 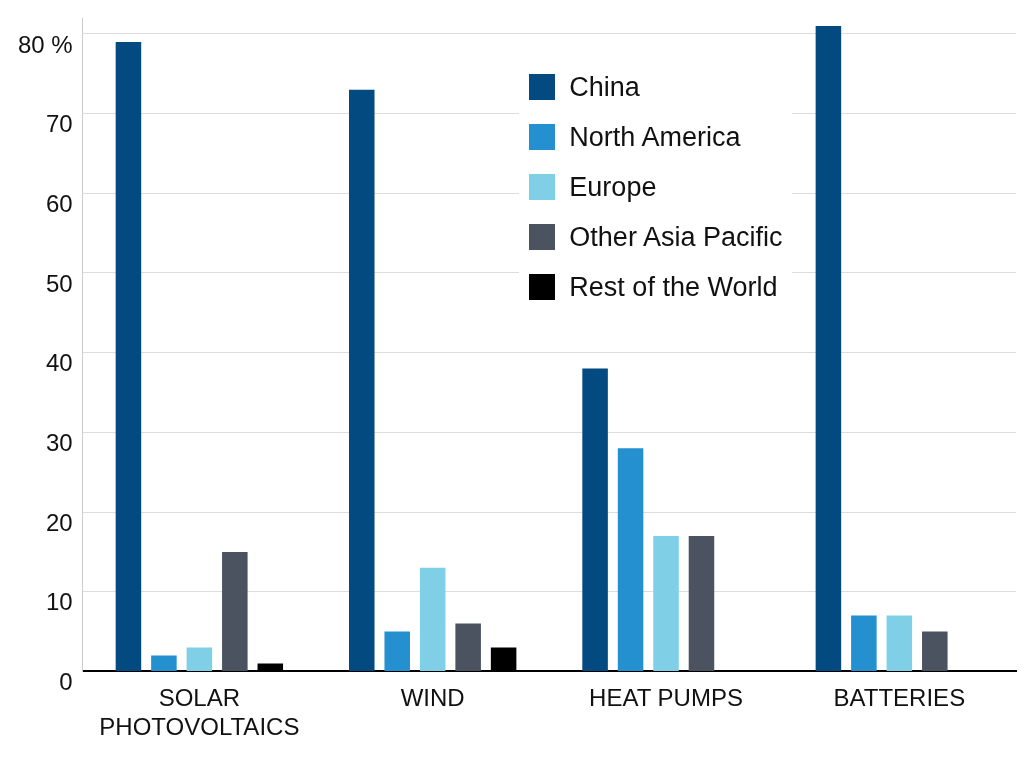 I want to click on legend-label: Europe, so click(x=613, y=187).